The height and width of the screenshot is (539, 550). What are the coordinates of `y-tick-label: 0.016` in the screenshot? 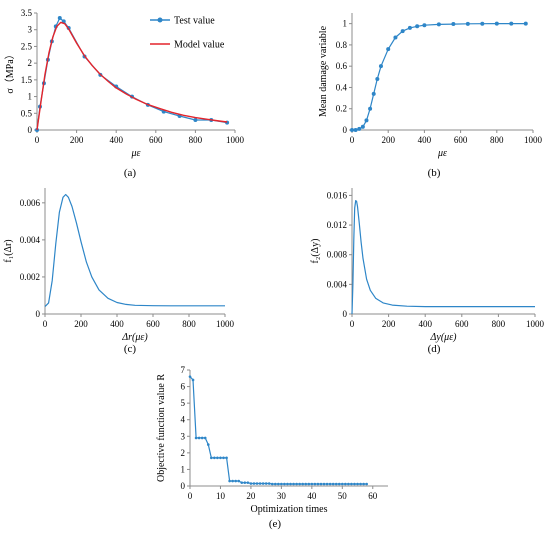 It's located at (337, 195).